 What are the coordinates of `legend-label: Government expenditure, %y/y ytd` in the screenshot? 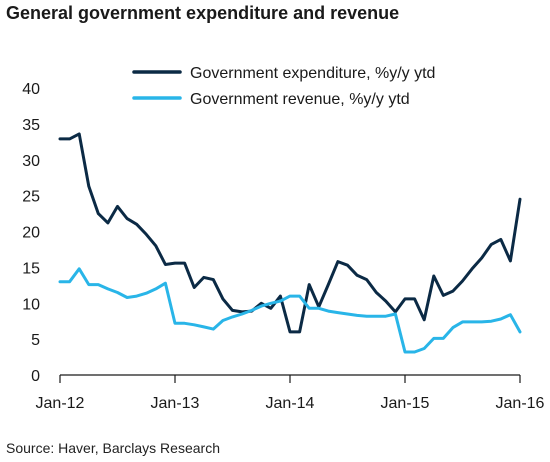 It's located at (312, 73).